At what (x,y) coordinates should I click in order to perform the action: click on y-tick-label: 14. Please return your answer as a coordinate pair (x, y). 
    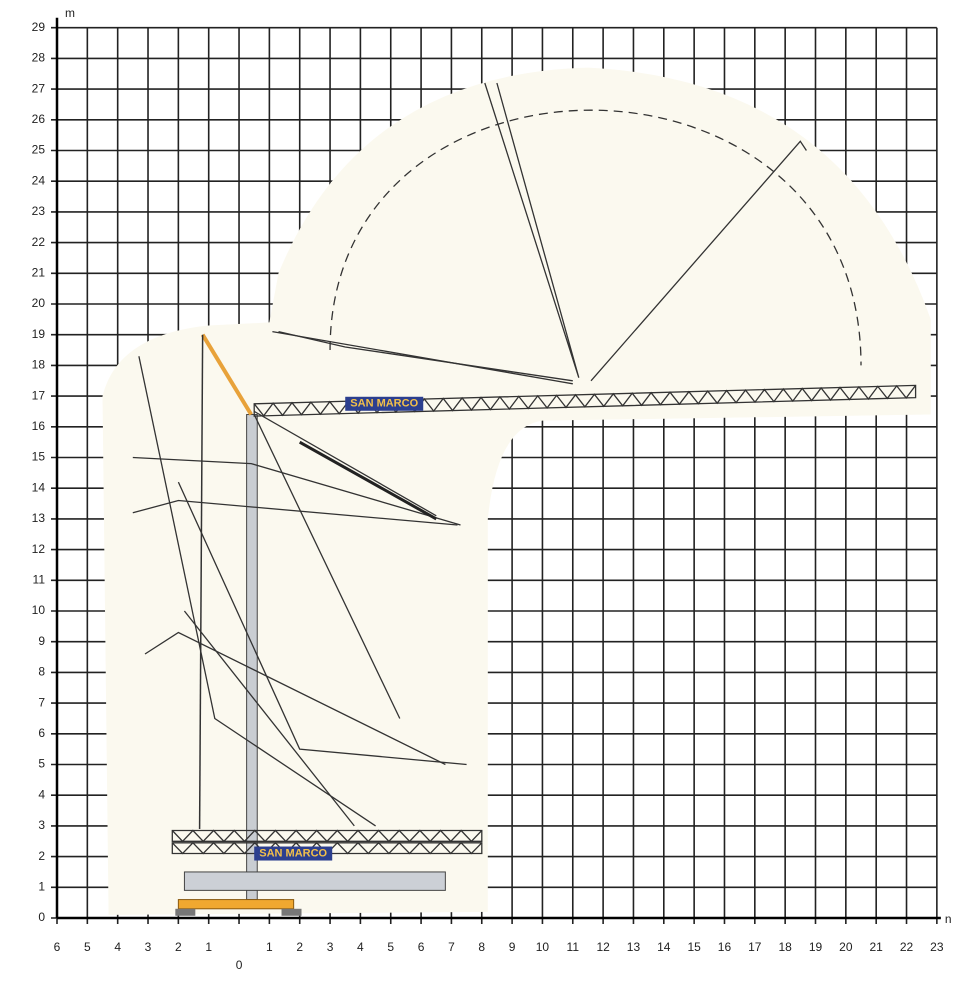
    Looking at the image, I should click on (39, 487).